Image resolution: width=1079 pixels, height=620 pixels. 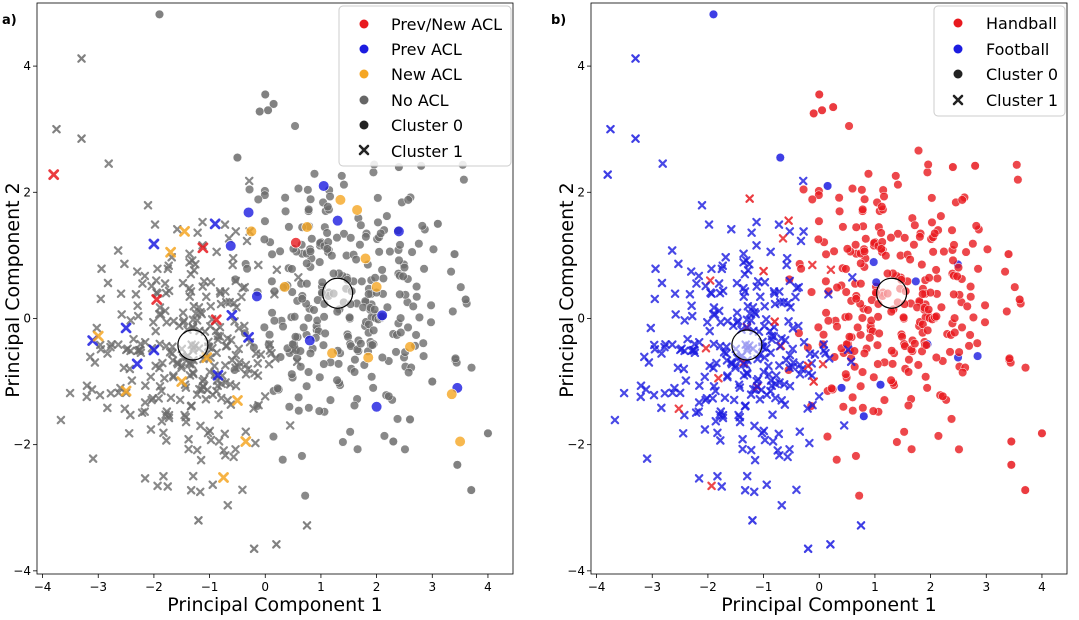 What do you see at coordinates (426, 74) in the screenshot?
I see `legend-label-new-acl: New ACL` at bounding box center [426, 74].